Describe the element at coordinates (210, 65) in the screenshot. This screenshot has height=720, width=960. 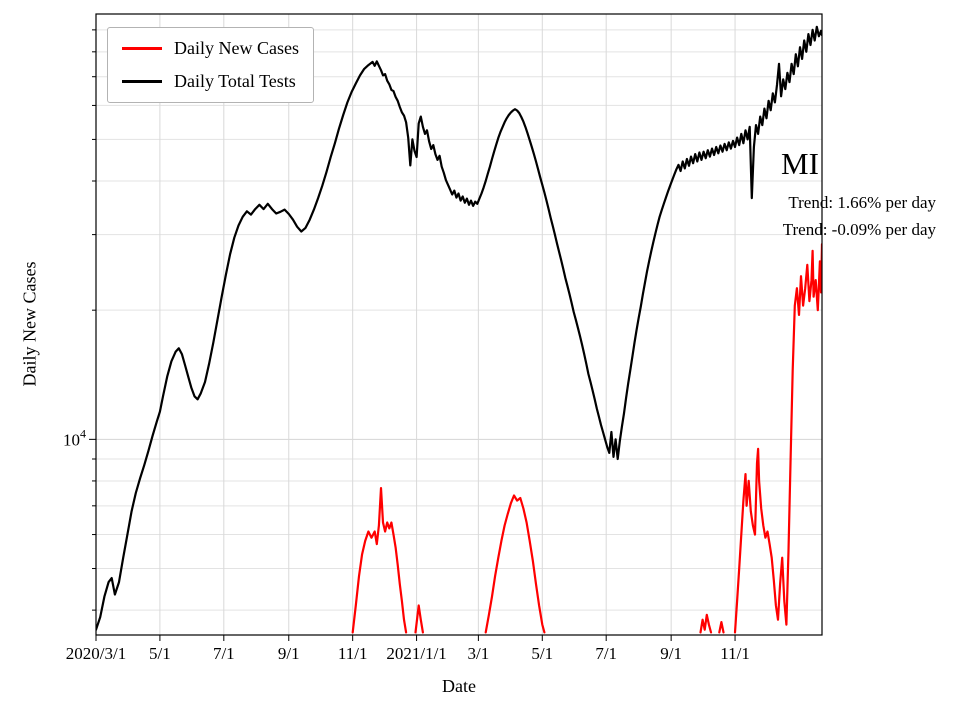
I see `legend: Daily New Cases Daily Total Tests` at that location.